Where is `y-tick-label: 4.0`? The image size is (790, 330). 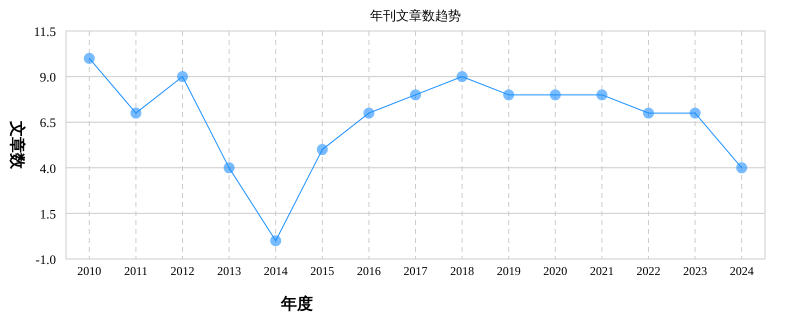
y-tick-label: 4.0 is located at coordinates (48, 168).